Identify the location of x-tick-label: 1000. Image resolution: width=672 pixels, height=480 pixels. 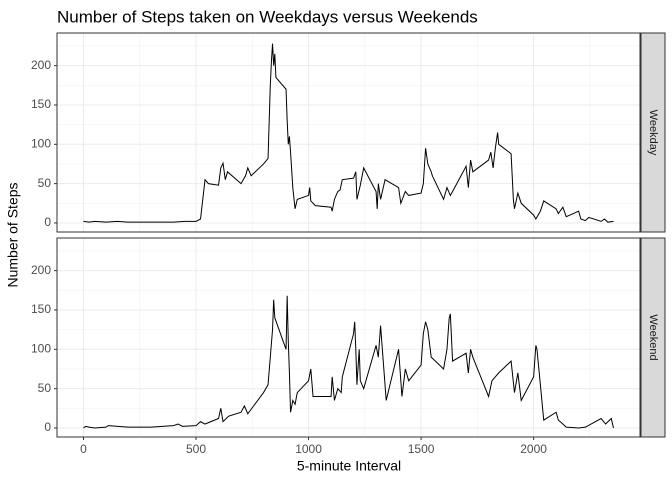
(308, 449).